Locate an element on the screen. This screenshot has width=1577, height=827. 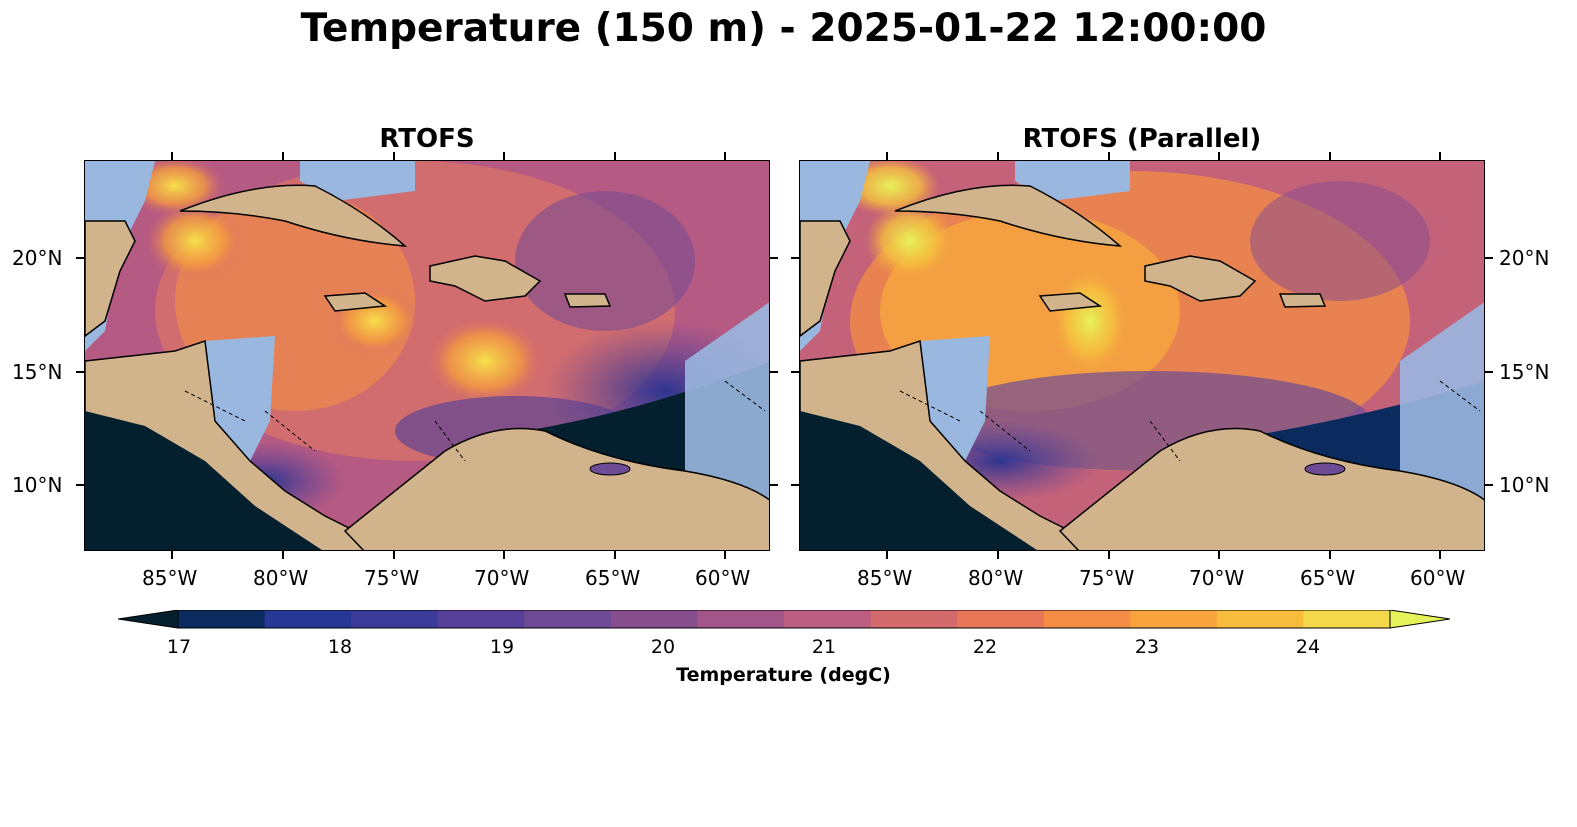
colorbar-tick: 22 is located at coordinates (985, 647).